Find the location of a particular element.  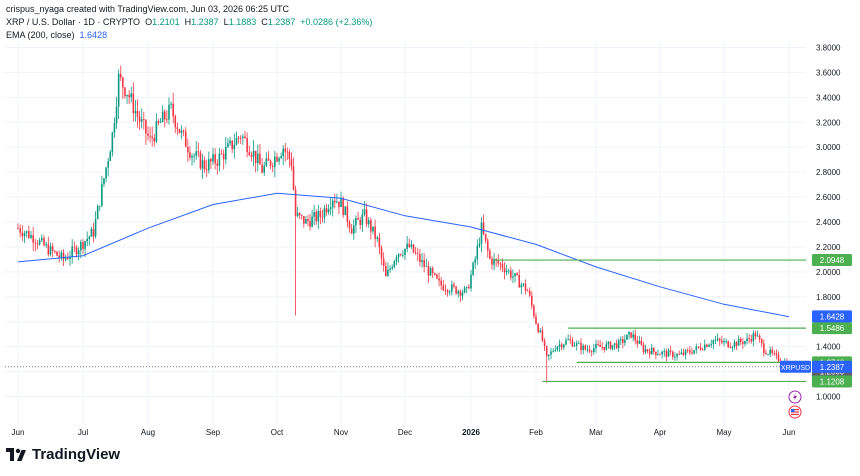

time-tick-label: Oct is located at coordinates (277, 432).